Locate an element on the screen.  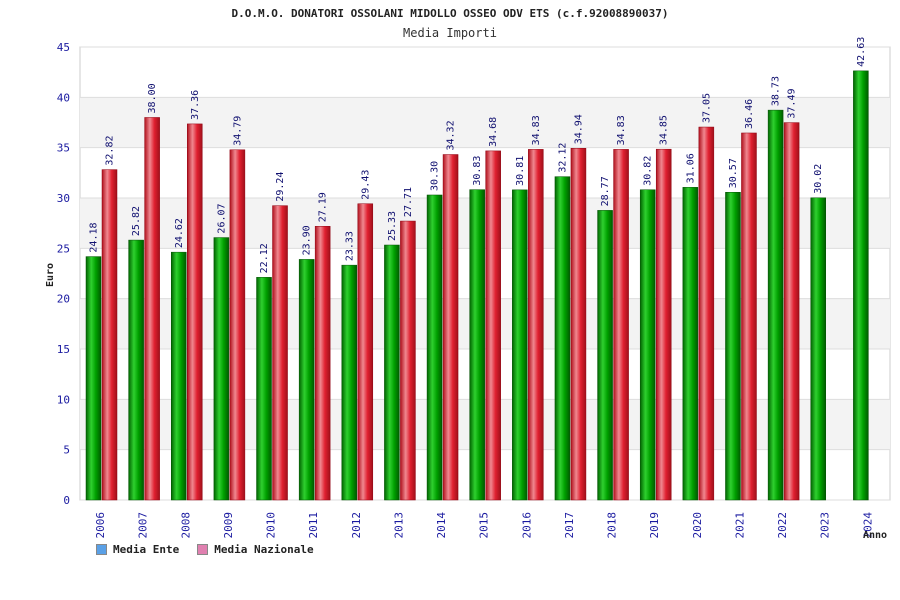
data-label: 29.24 is located at coordinates (280, 187).